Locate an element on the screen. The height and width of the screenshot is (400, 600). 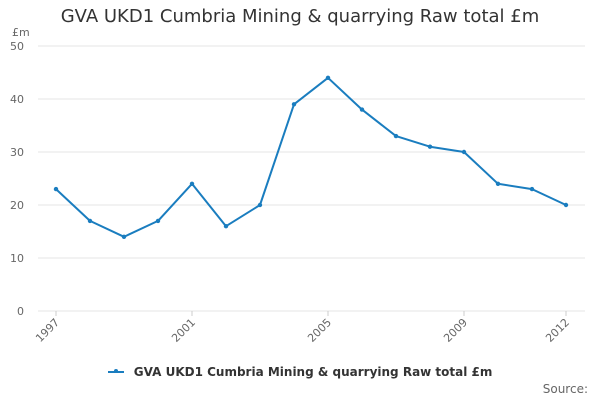
y-axis-ticks: 0 10 20 30 40 50 is located at coordinates (17, 179).